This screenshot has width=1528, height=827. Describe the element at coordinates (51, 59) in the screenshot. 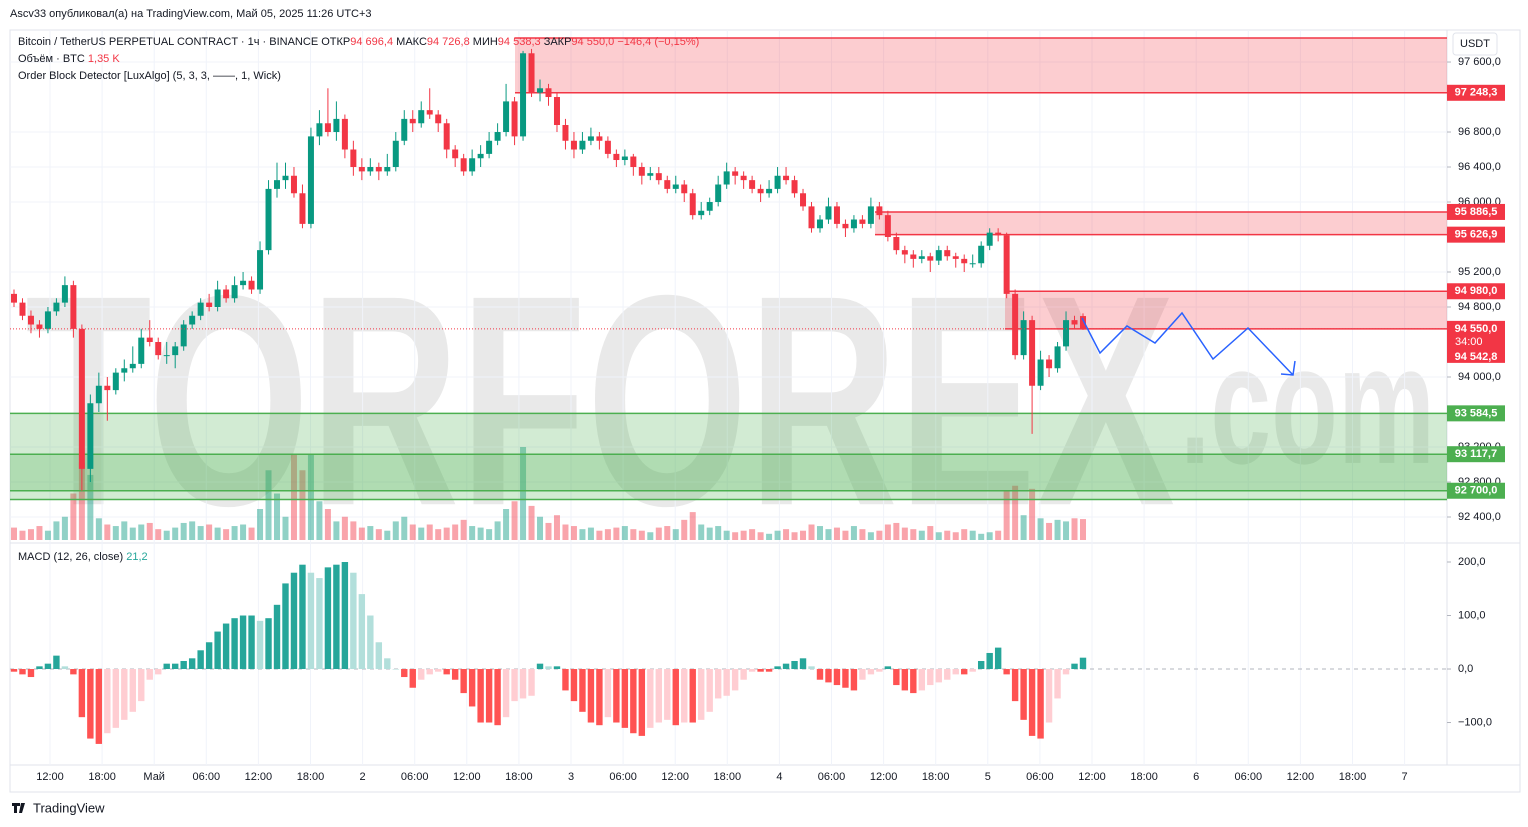

I see `volume-name: Объём · BTC` at that location.